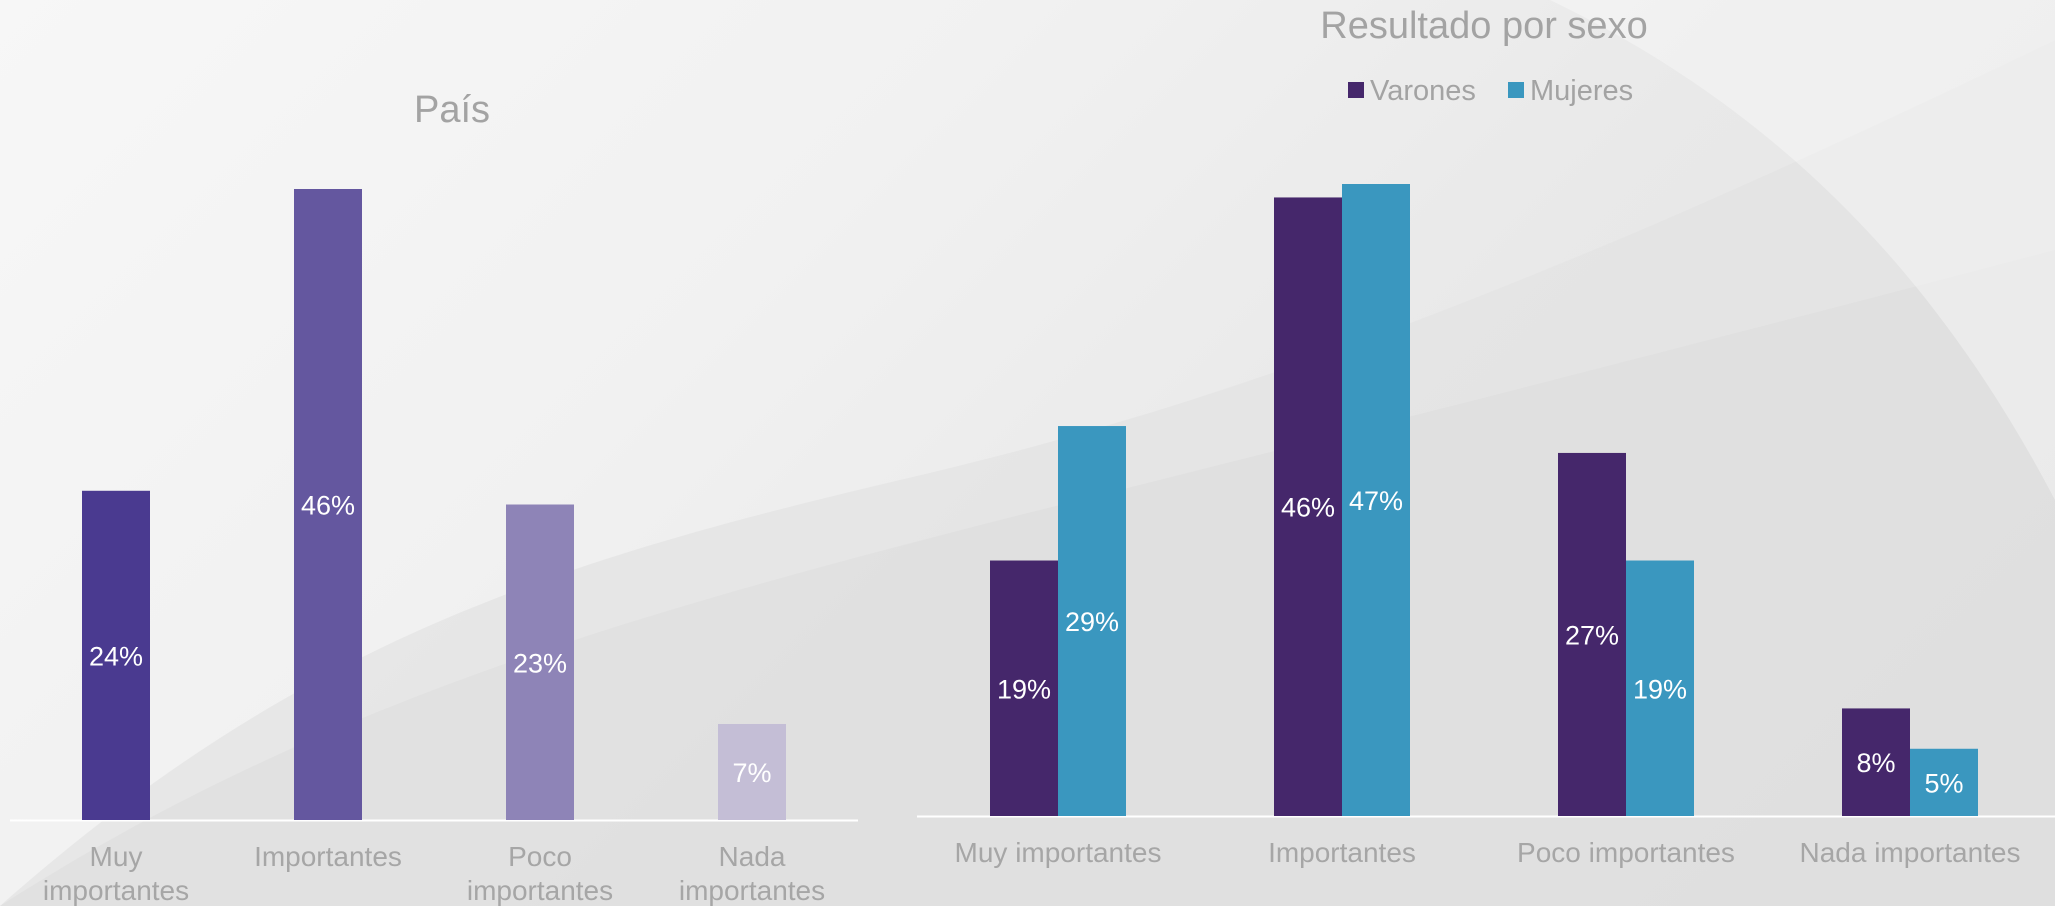  What do you see at coordinates (1490, 91) in the screenshot?
I see `legend: Varones Mujeres` at bounding box center [1490, 91].